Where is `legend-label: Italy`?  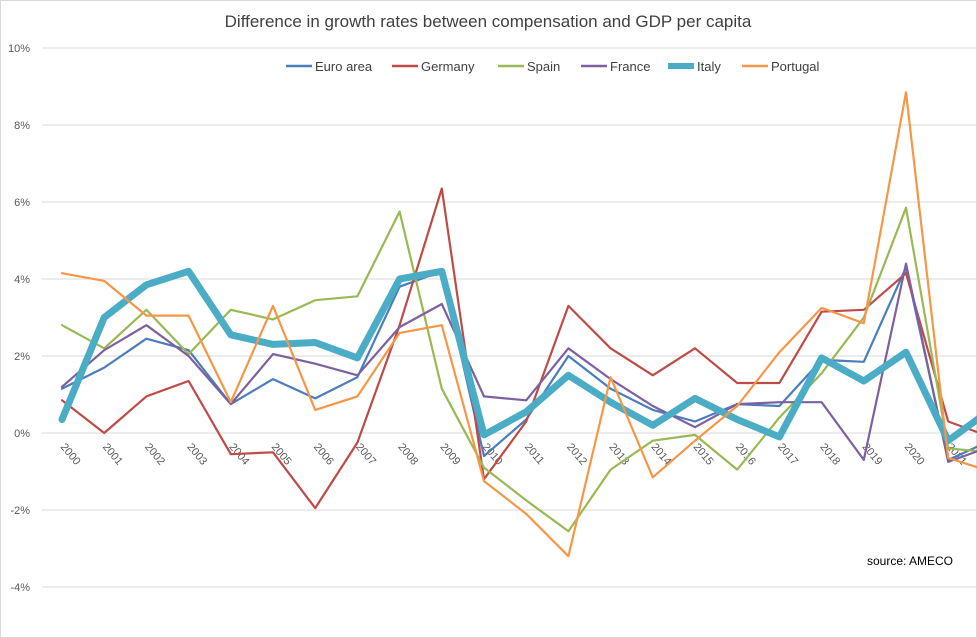 legend-label: Italy is located at coordinates (709, 66).